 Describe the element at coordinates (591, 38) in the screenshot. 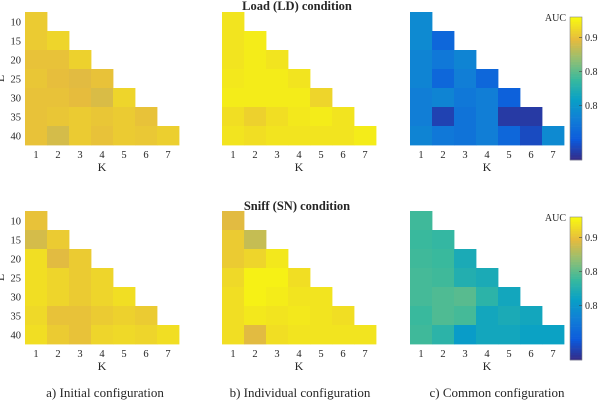

I see `colorbar-tick-label: 0.9` at that location.